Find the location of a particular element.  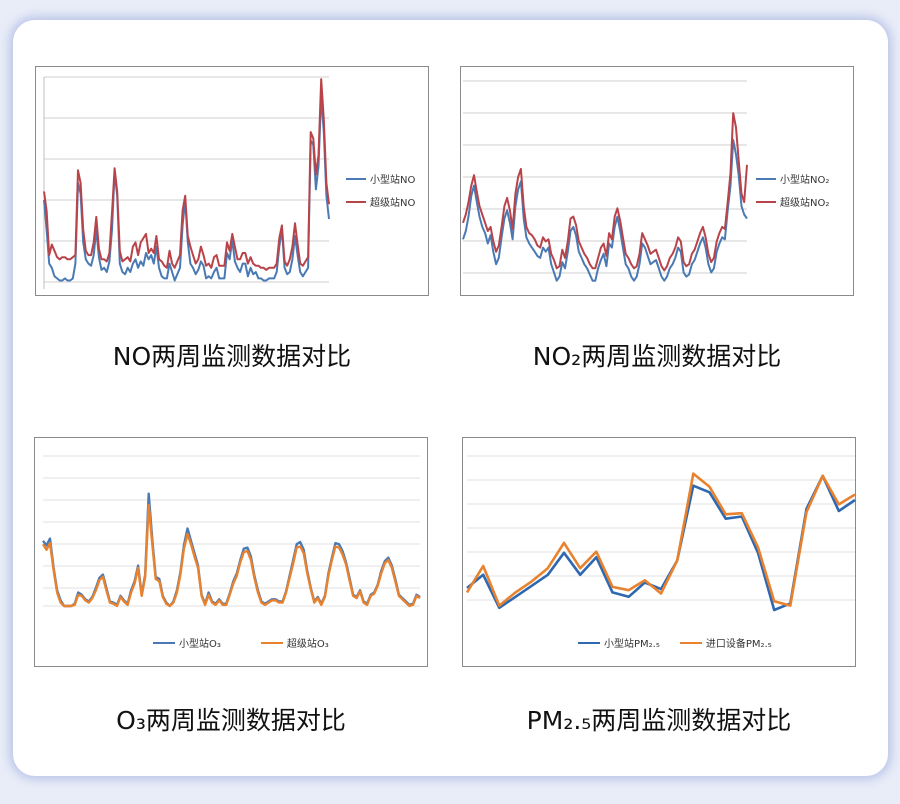

chart-pm25 is located at coordinates (660, 533).